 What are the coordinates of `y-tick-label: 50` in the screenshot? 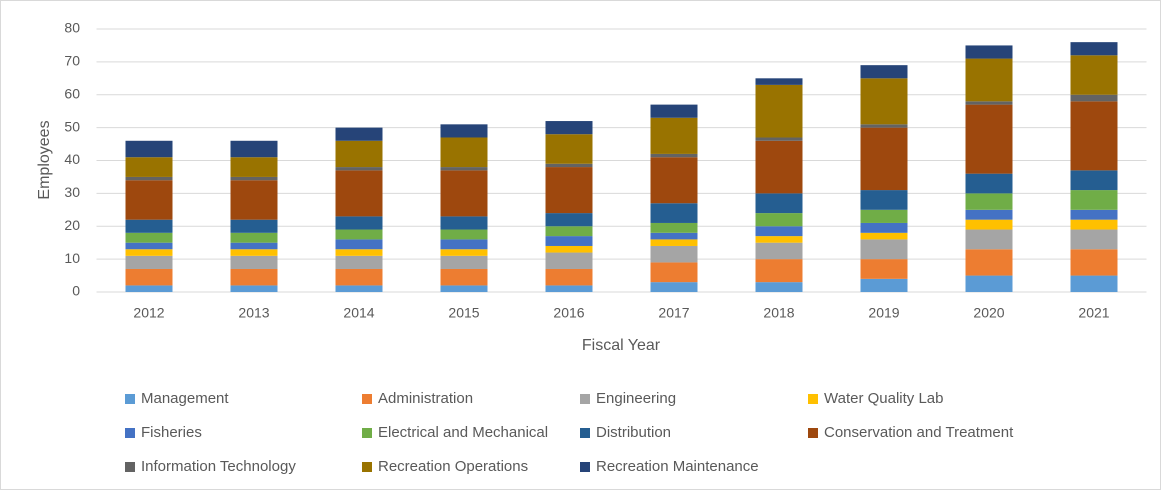 It's located at (72, 126).